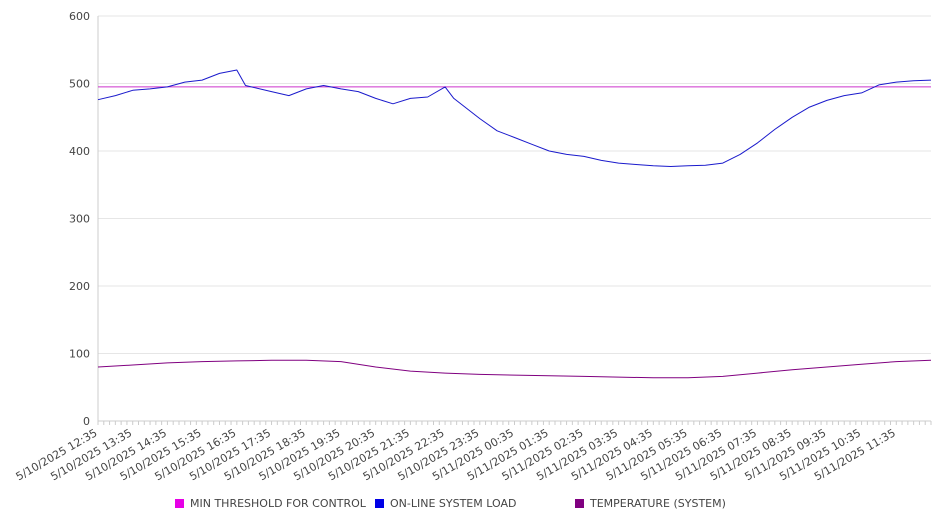 The image size is (946, 526). I want to click on y-tick-label: 100, so click(79, 354).